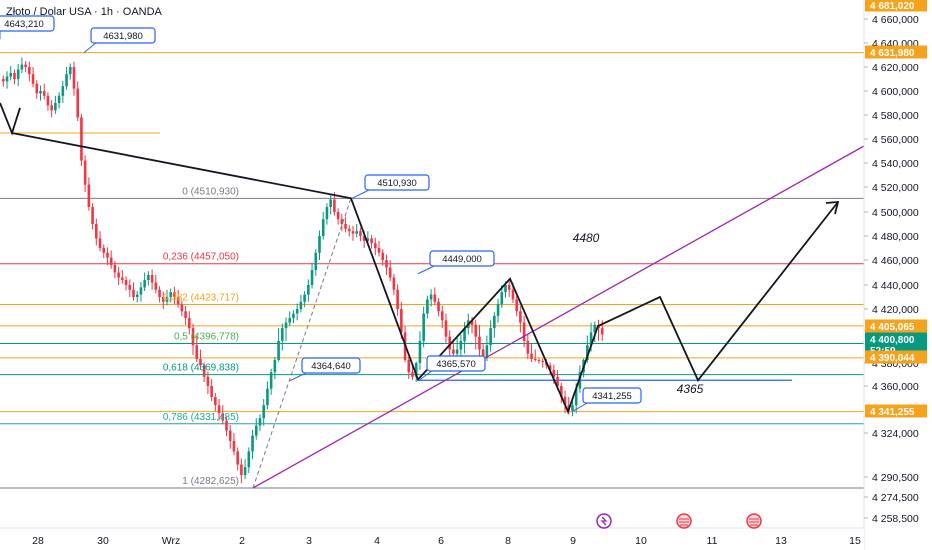 This screenshot has height=550, width=932. What do you see at coordinates (895, 164) in the screenshot?
I see `price-tick-label: 4 540,000` at bounding box center [895, 164].